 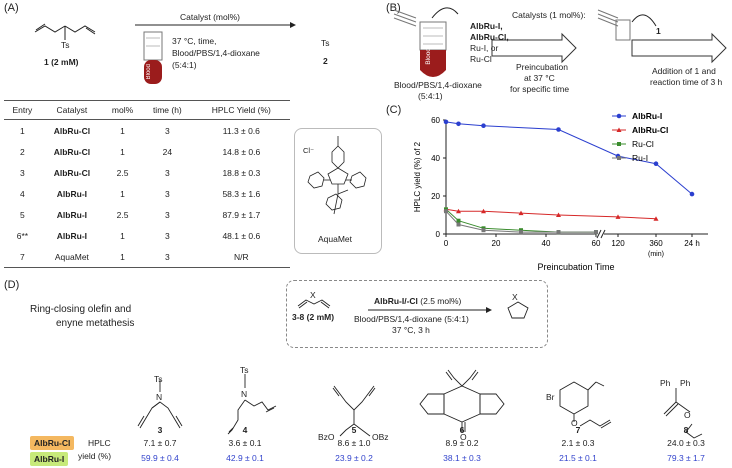 I want to click on ph2-8: Ph, so click(x=685, y=383).